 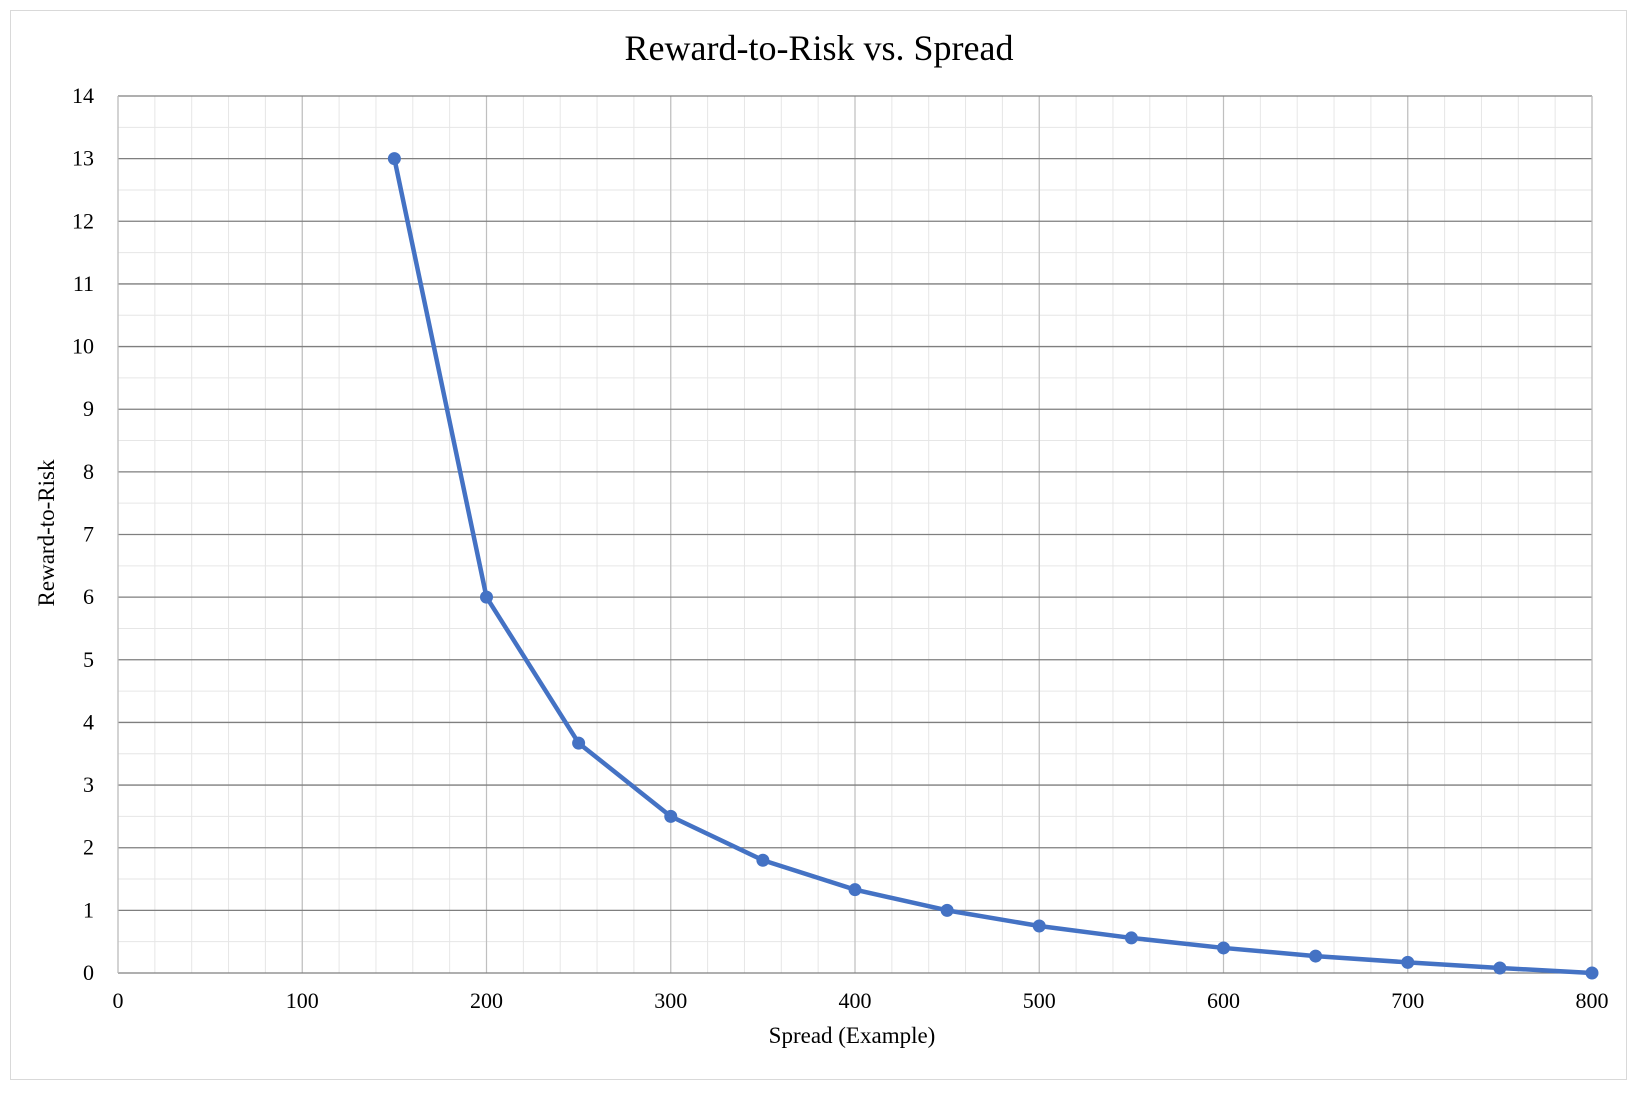 What do you see at coordinates (1407, 1000) in the screenshot?
I see `x-tick-label: 700` at bounding box center [1407, 1000].